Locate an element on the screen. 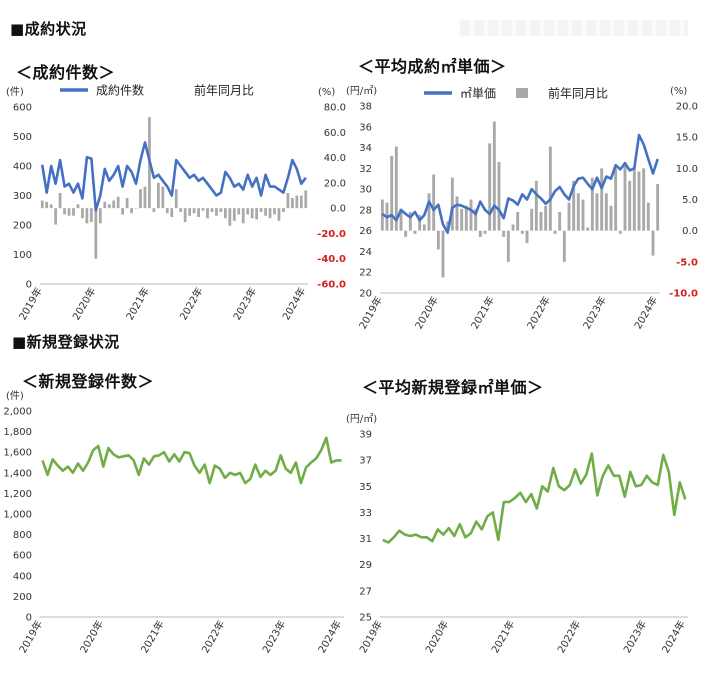 The image size is (705, 699). y-tick-label: 1,400 is located at coordinates (17, 473).